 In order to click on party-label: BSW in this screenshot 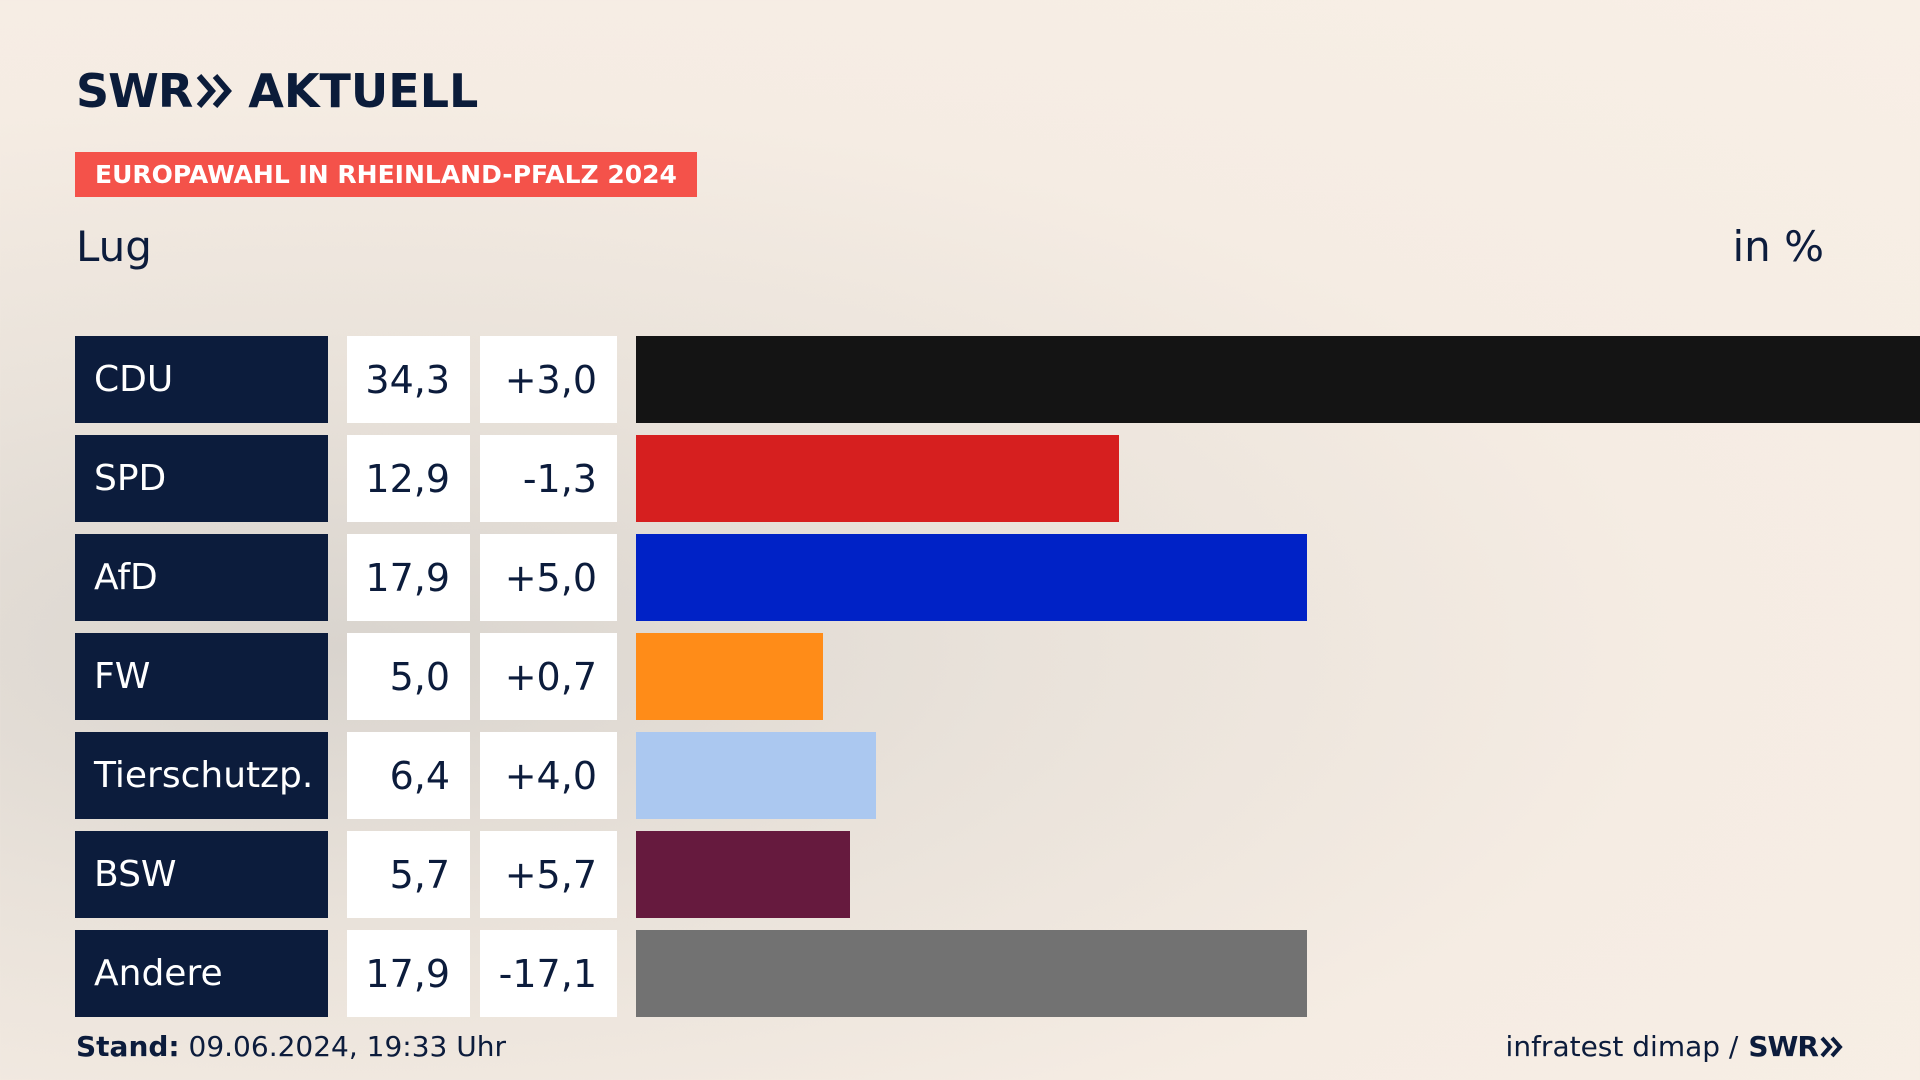, I will do `click(201, 874)`.